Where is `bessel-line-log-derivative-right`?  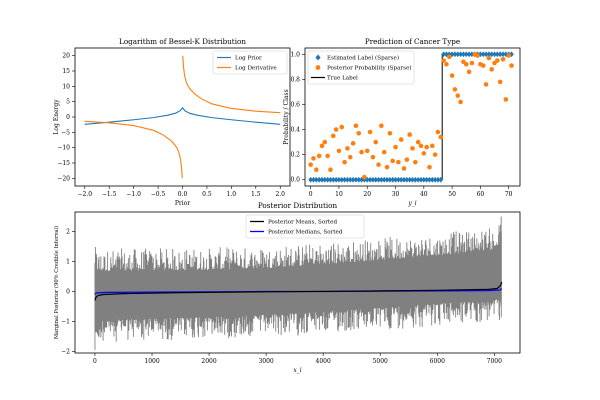 bessel-line-log-derivative-right is located at coordinates (231, 84).